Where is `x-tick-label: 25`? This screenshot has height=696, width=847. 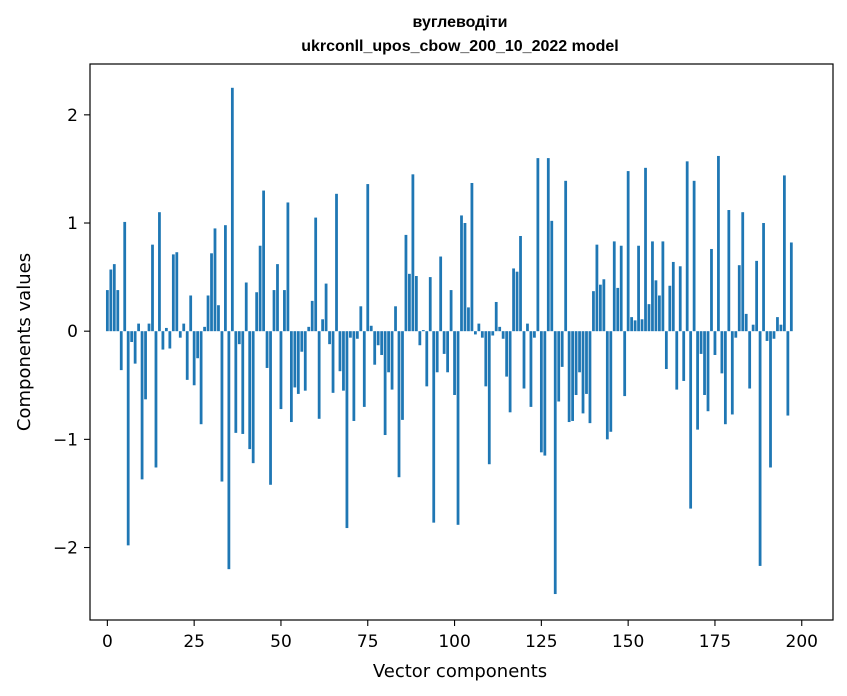 x-tick-label: 25 is located at coordinates (194, 642).